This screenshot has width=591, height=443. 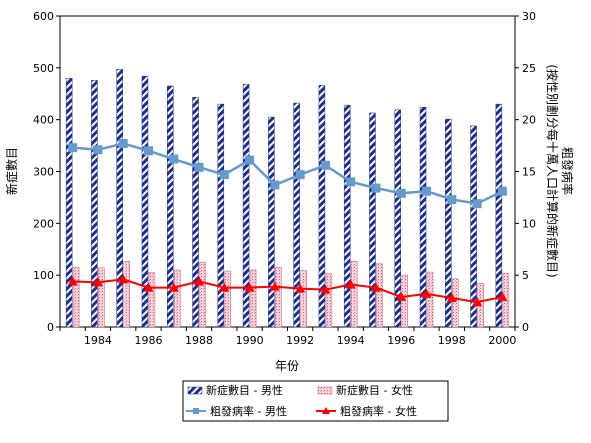 I want to click on bar-female-1996, so click(x=404, y=301).